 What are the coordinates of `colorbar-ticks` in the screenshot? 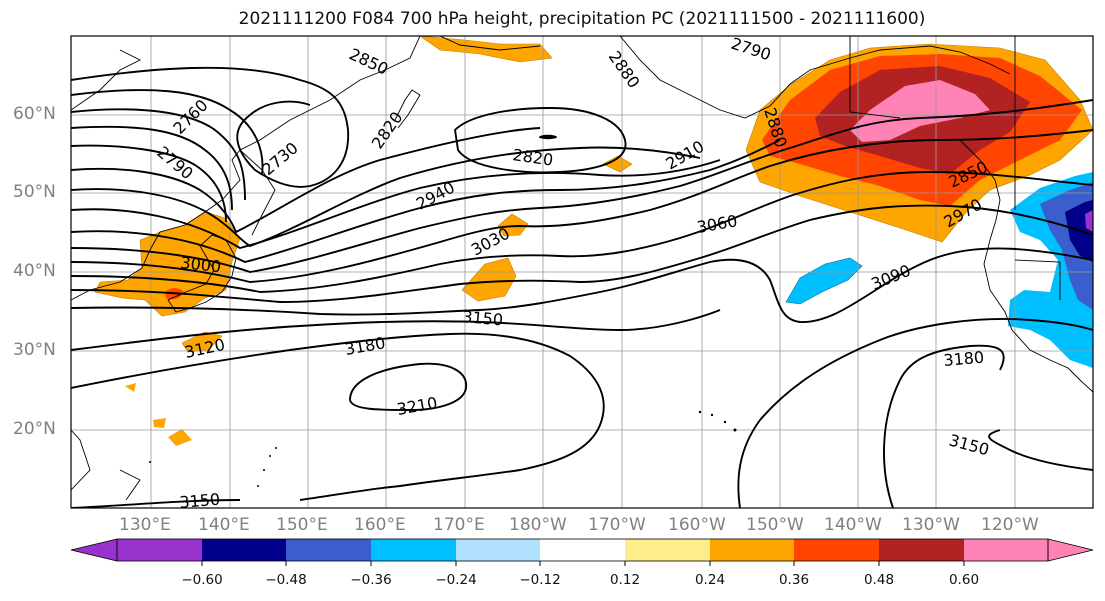 It's located at (583, 563).